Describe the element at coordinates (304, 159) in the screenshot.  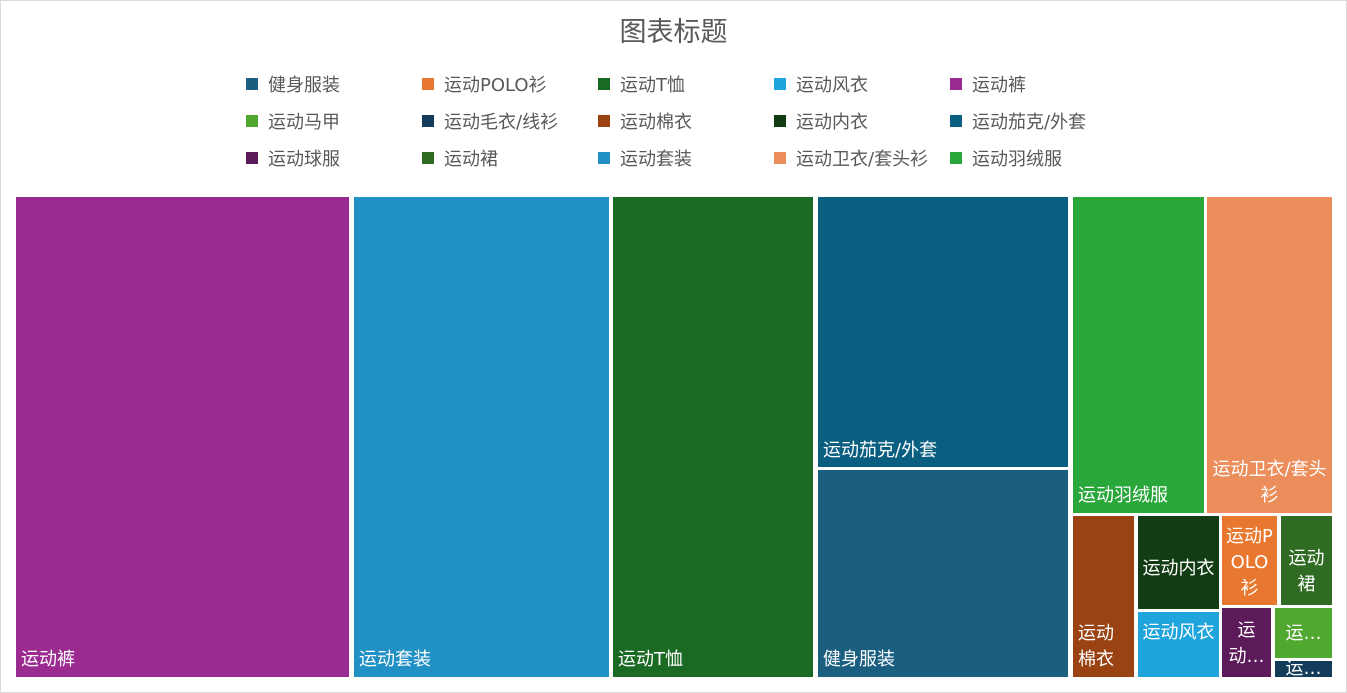
I see `legend-label: 运动球服` at that location.